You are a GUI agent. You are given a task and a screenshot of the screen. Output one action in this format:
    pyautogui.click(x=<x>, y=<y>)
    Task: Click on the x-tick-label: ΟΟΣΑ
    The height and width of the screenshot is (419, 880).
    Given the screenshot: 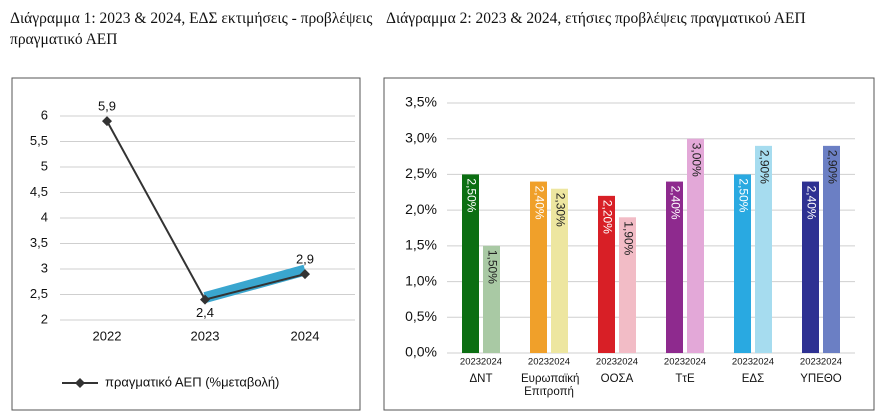 What is the action you would take?
    pyautogui.click(x=617, y=379)
    